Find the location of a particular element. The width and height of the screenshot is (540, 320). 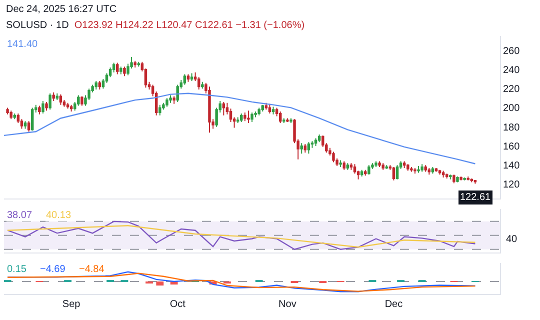

x-tick-label: Sep is located at coordinates (71, 304).